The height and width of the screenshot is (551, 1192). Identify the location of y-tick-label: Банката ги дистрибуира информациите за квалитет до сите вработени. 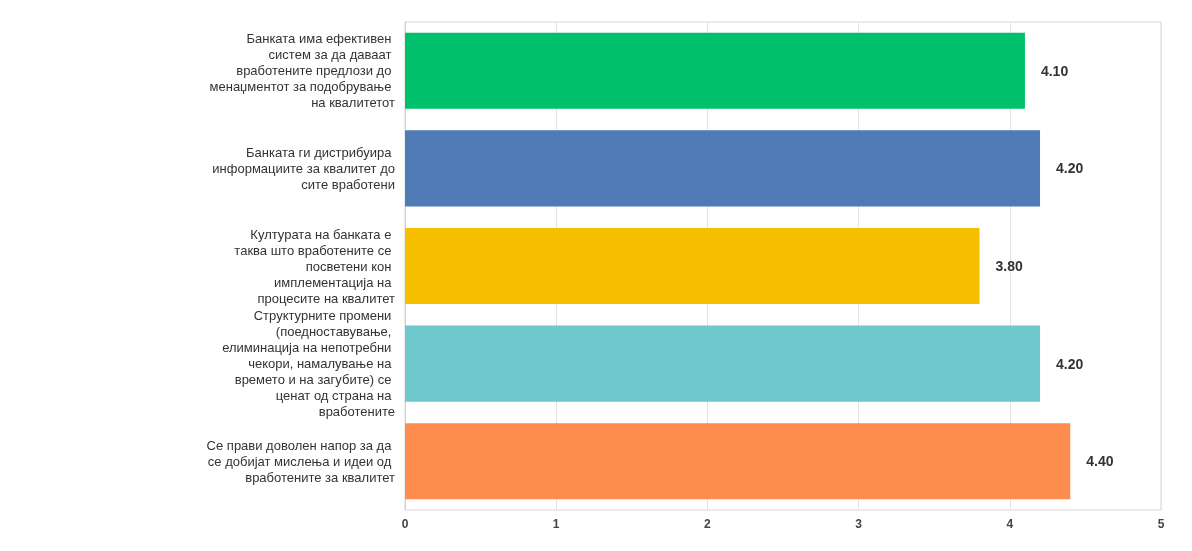
(303, 168).